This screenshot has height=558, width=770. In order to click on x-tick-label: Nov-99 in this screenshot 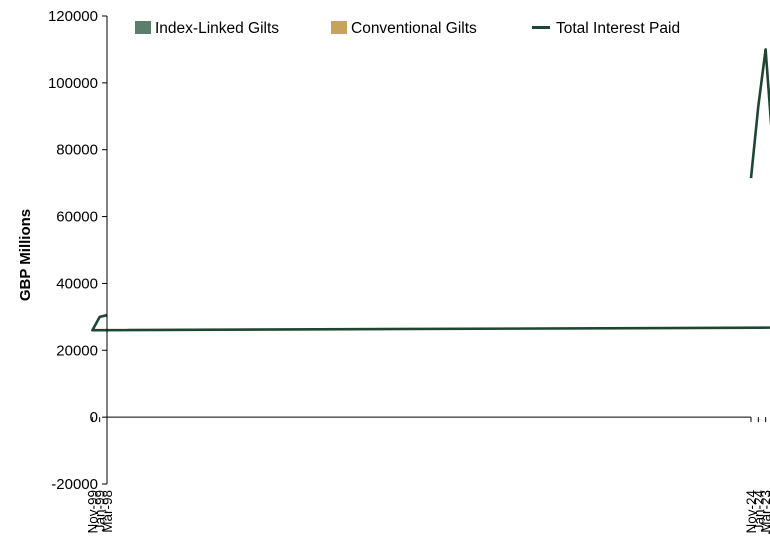, I will do `click(92, 512)`.